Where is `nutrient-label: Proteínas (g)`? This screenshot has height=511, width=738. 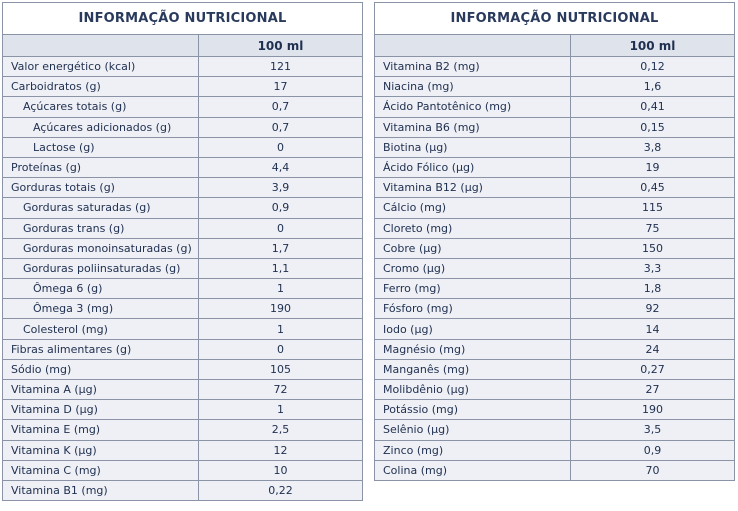 nutrient-label: Proteínas (g) is located at coordinates (101, 167).